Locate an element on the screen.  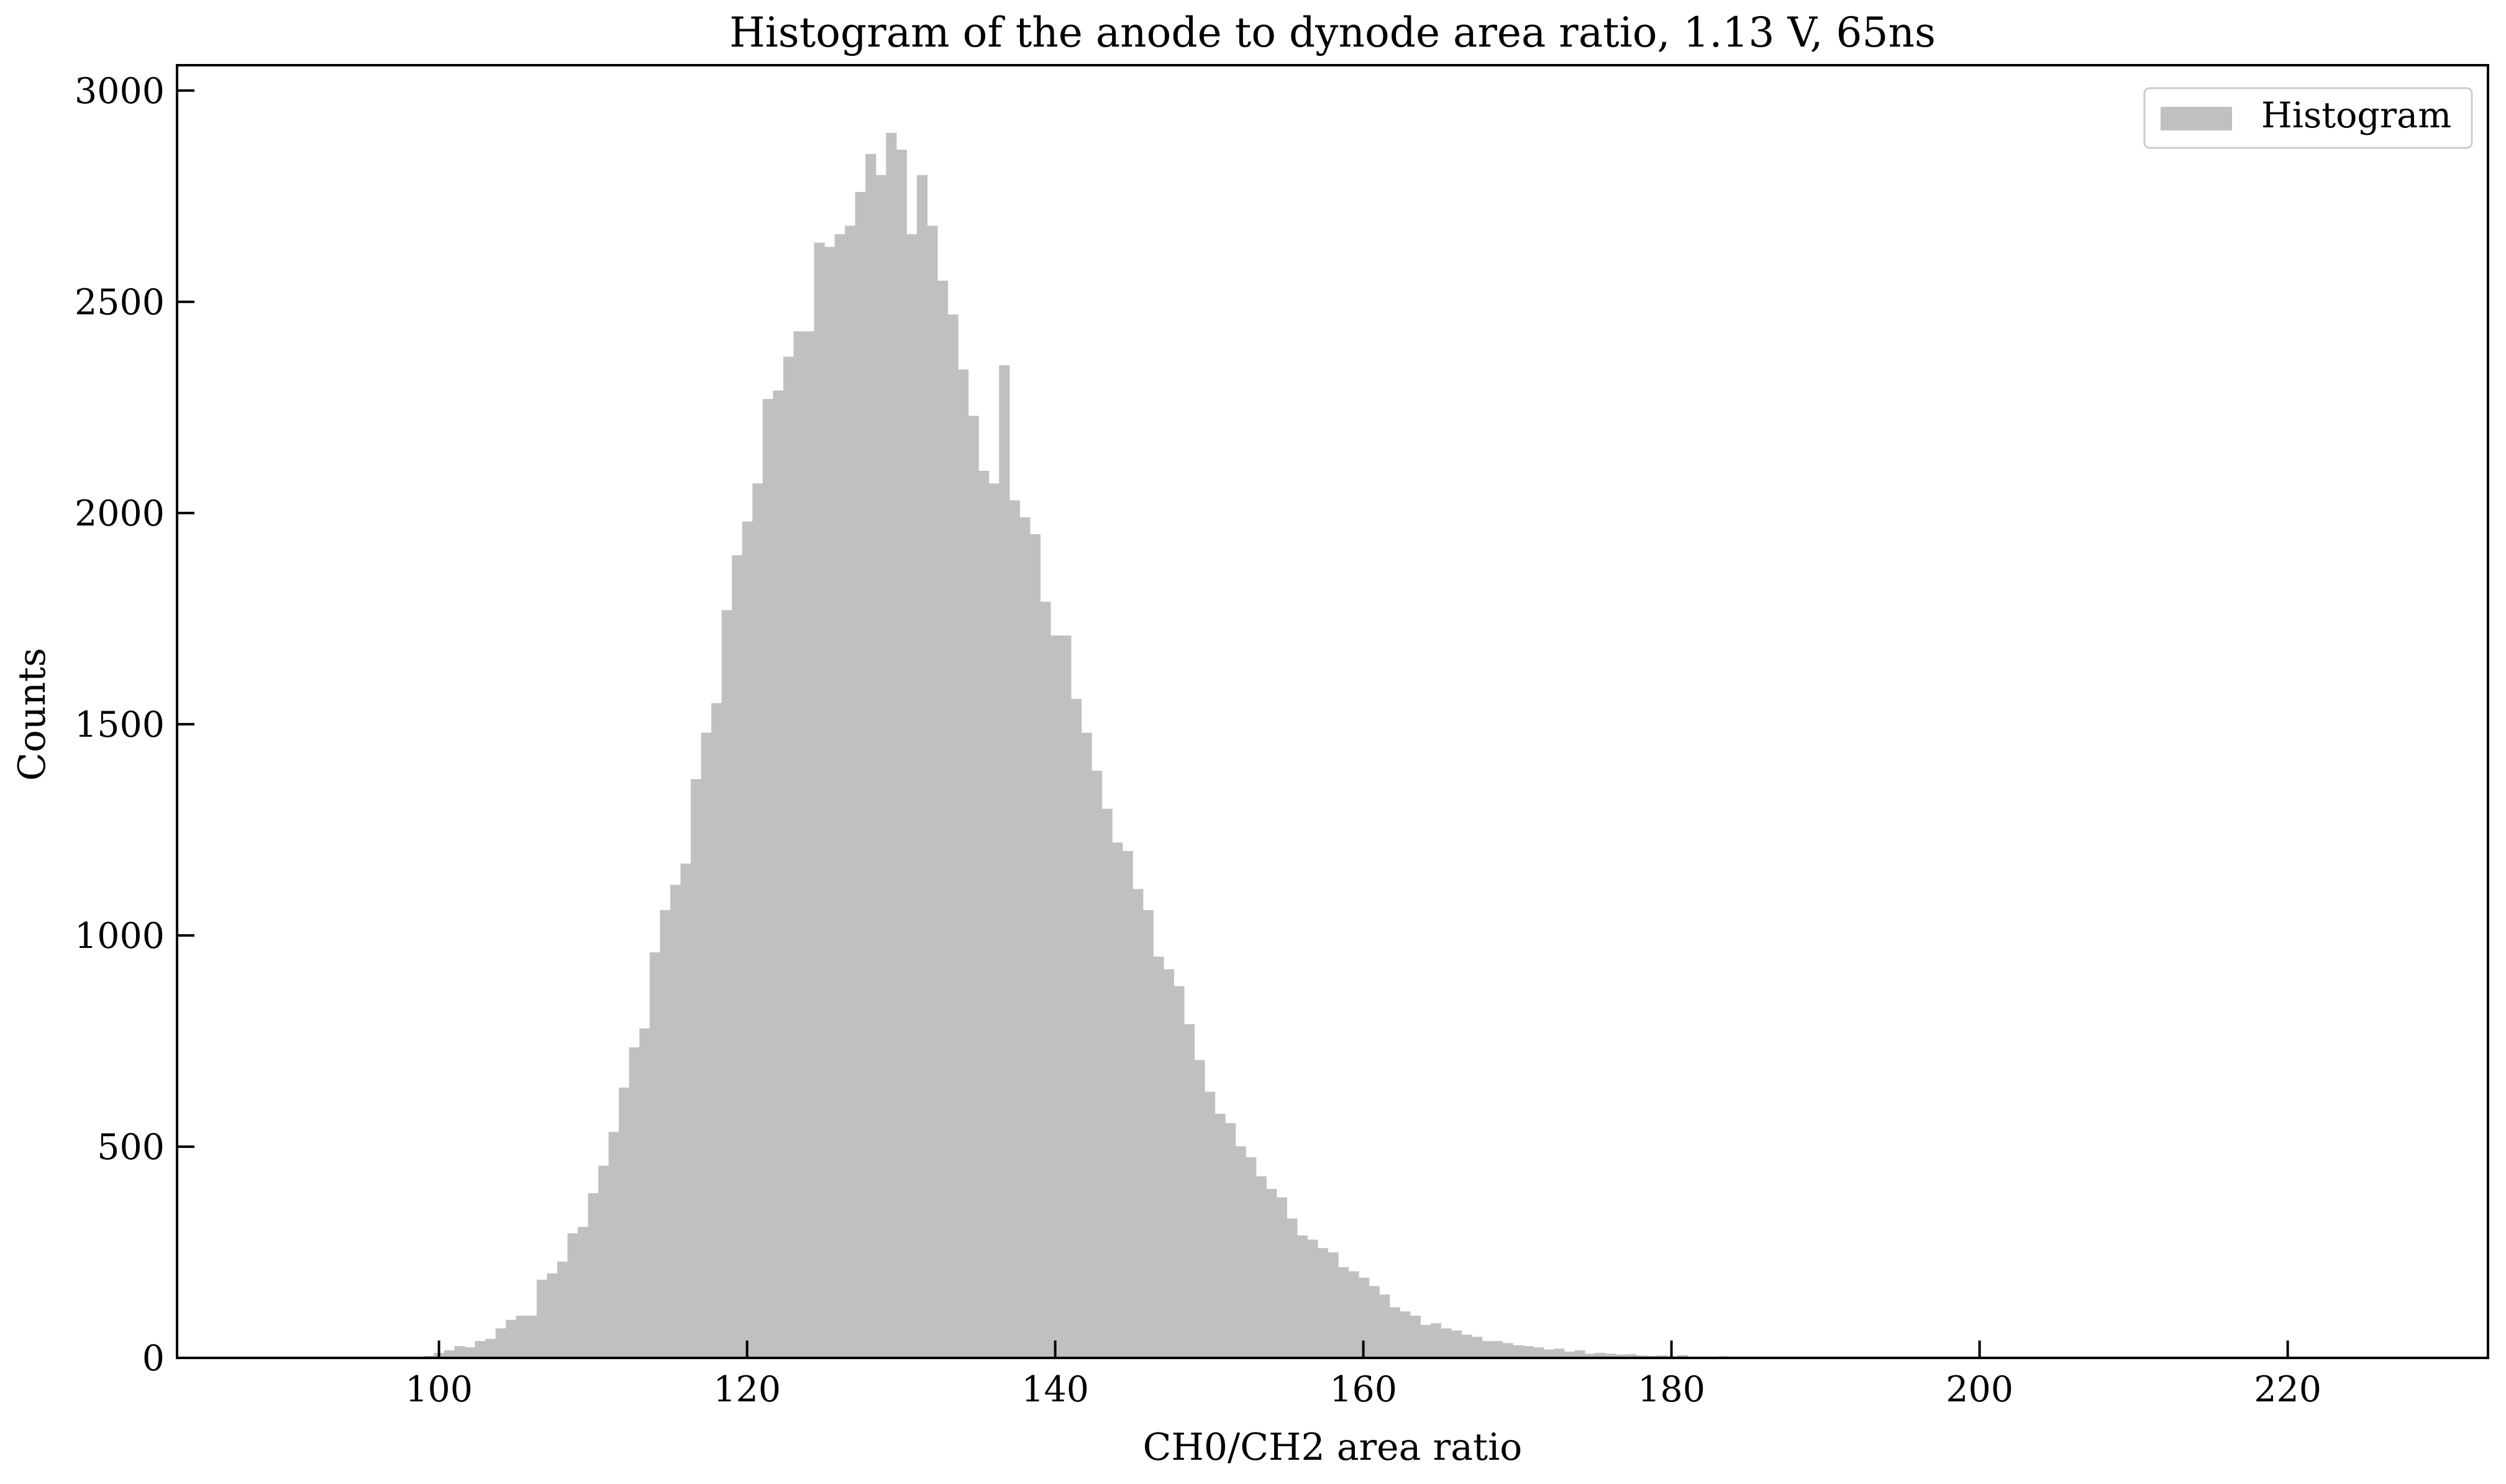
x-tick-label: 180 is located at coordinates (1671, 1390).